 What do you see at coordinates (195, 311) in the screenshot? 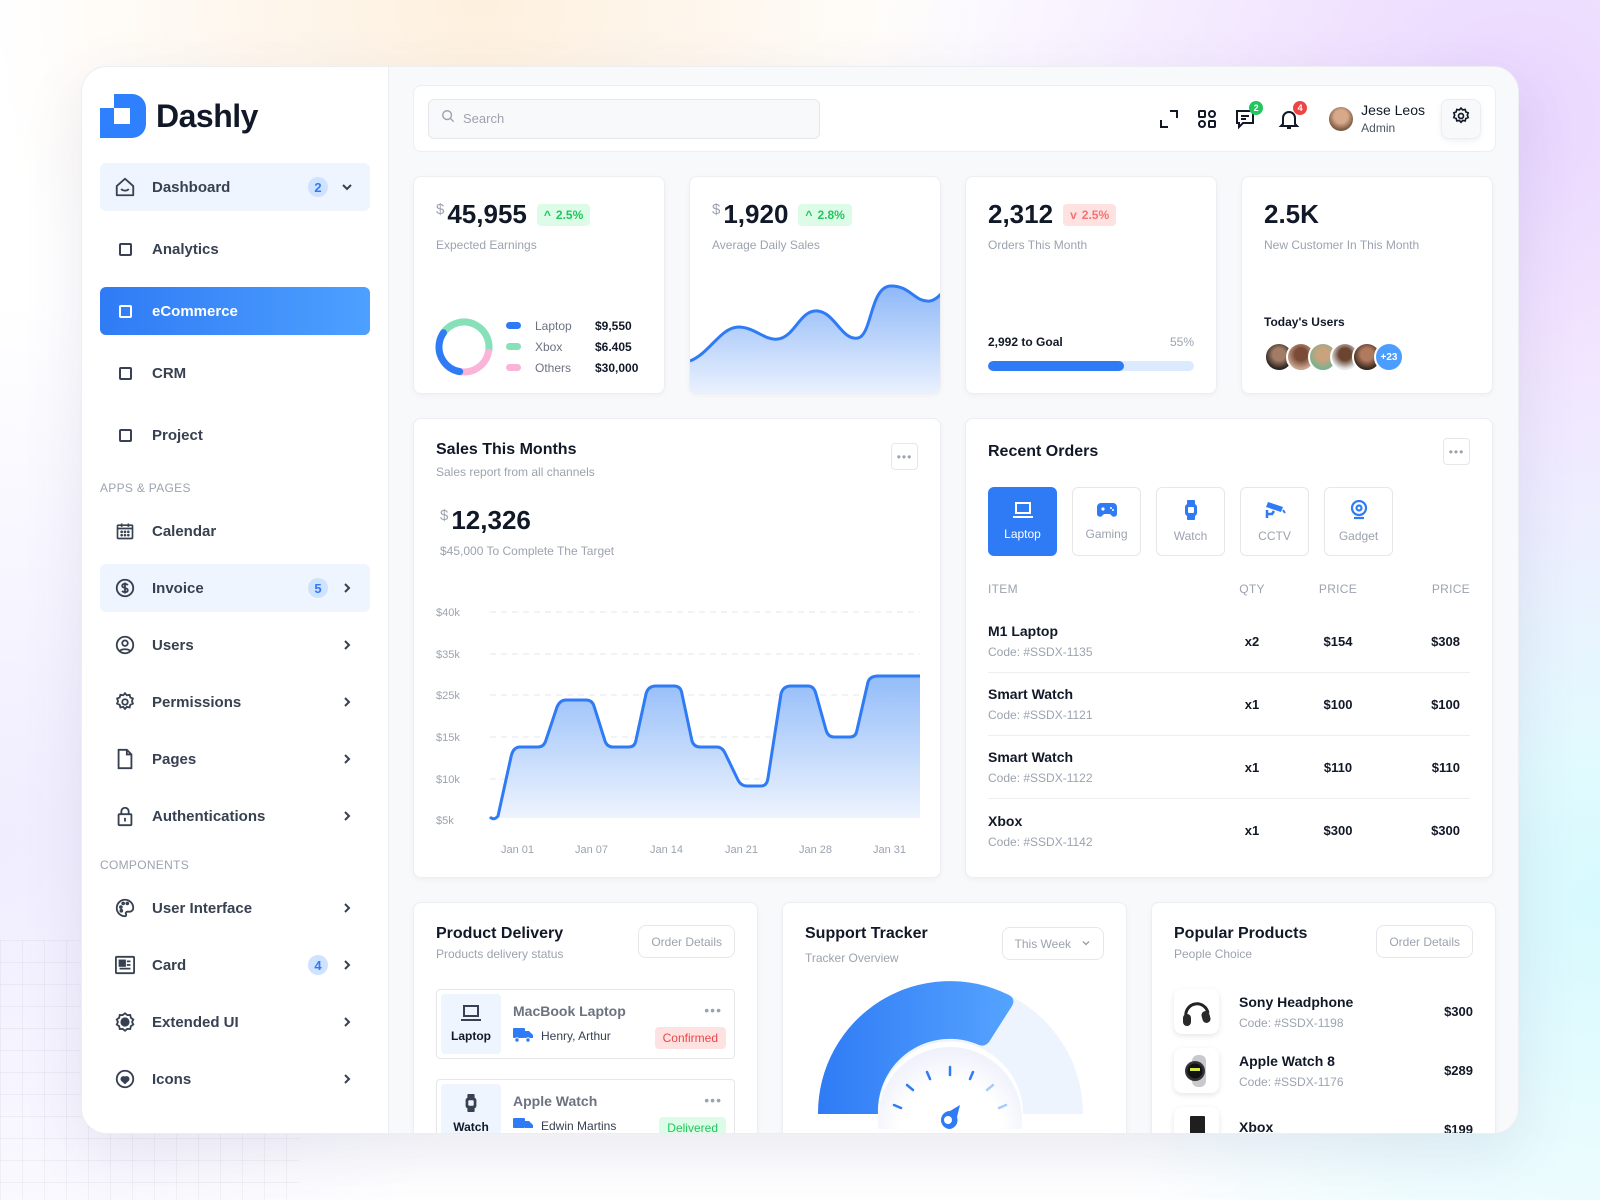
I see `sidebar-item-label: eCommerce` at bounding box center [195, 311].